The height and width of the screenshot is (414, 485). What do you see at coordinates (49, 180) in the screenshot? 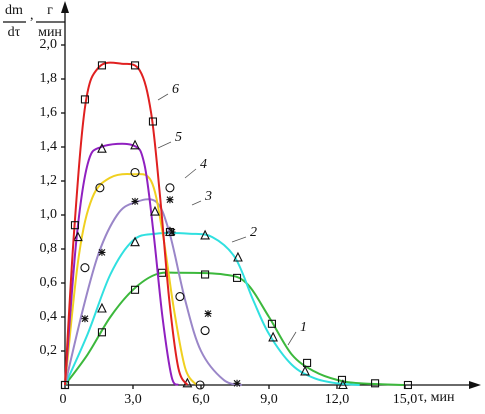
I see `y-tick-label: 1,2` at bounding box center [49, 180].